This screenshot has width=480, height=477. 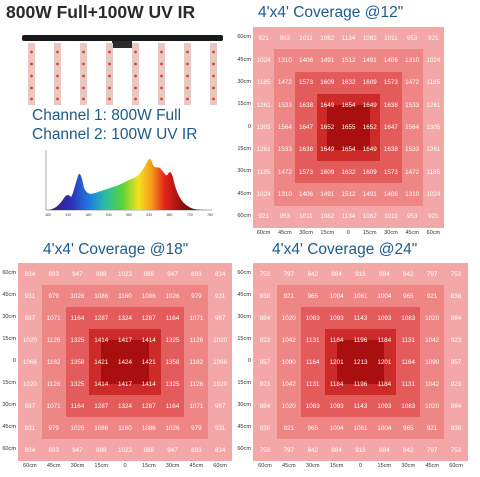 What do you see at coordinates (220, 296) in the screenshot?
I see `ppfd-value-cell: 931` at bounding box center [220, 296].